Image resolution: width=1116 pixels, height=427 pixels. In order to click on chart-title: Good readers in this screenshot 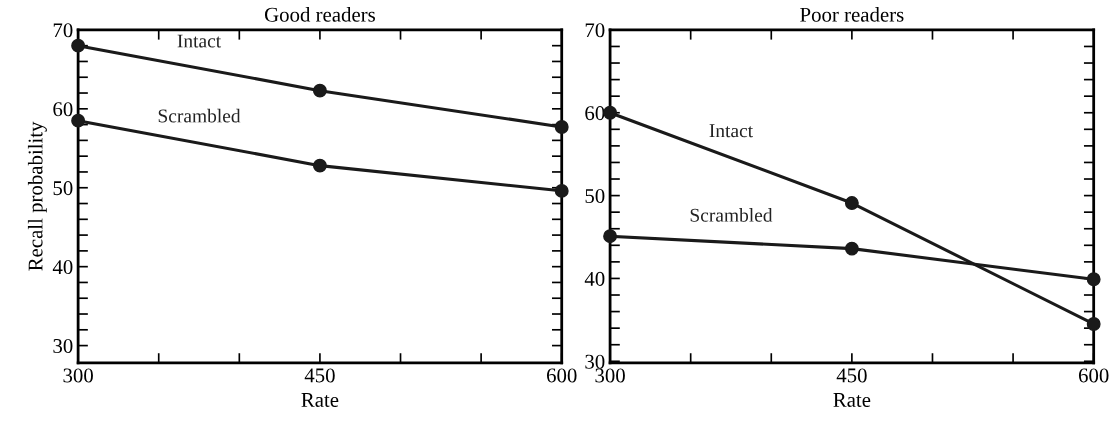, I will do `click(319, 14)`.